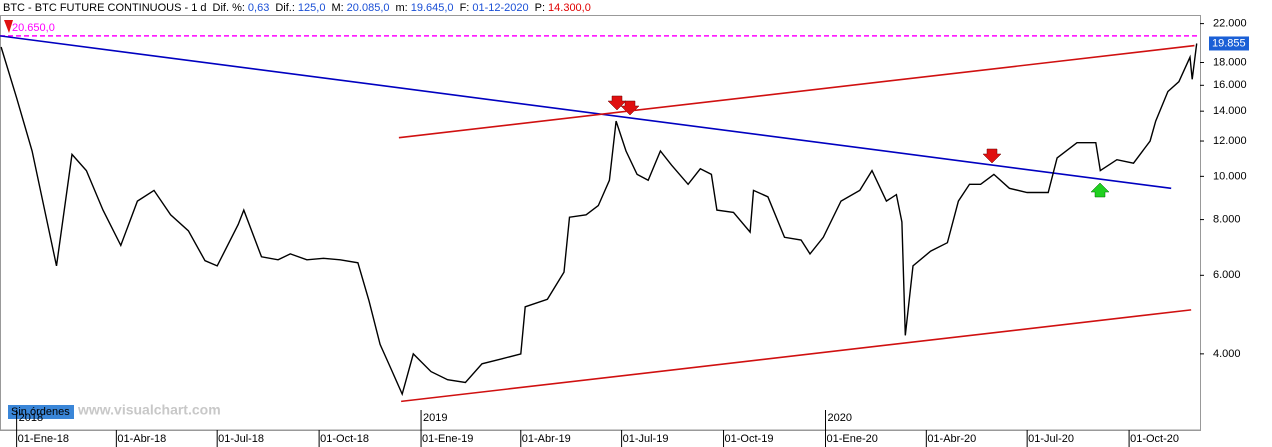 The width and height of the screenshot is (1272, 447). Describe the element at coordinates (1230, 24) in the screenshot. I see `y-tick-label: 22.000` at that location.